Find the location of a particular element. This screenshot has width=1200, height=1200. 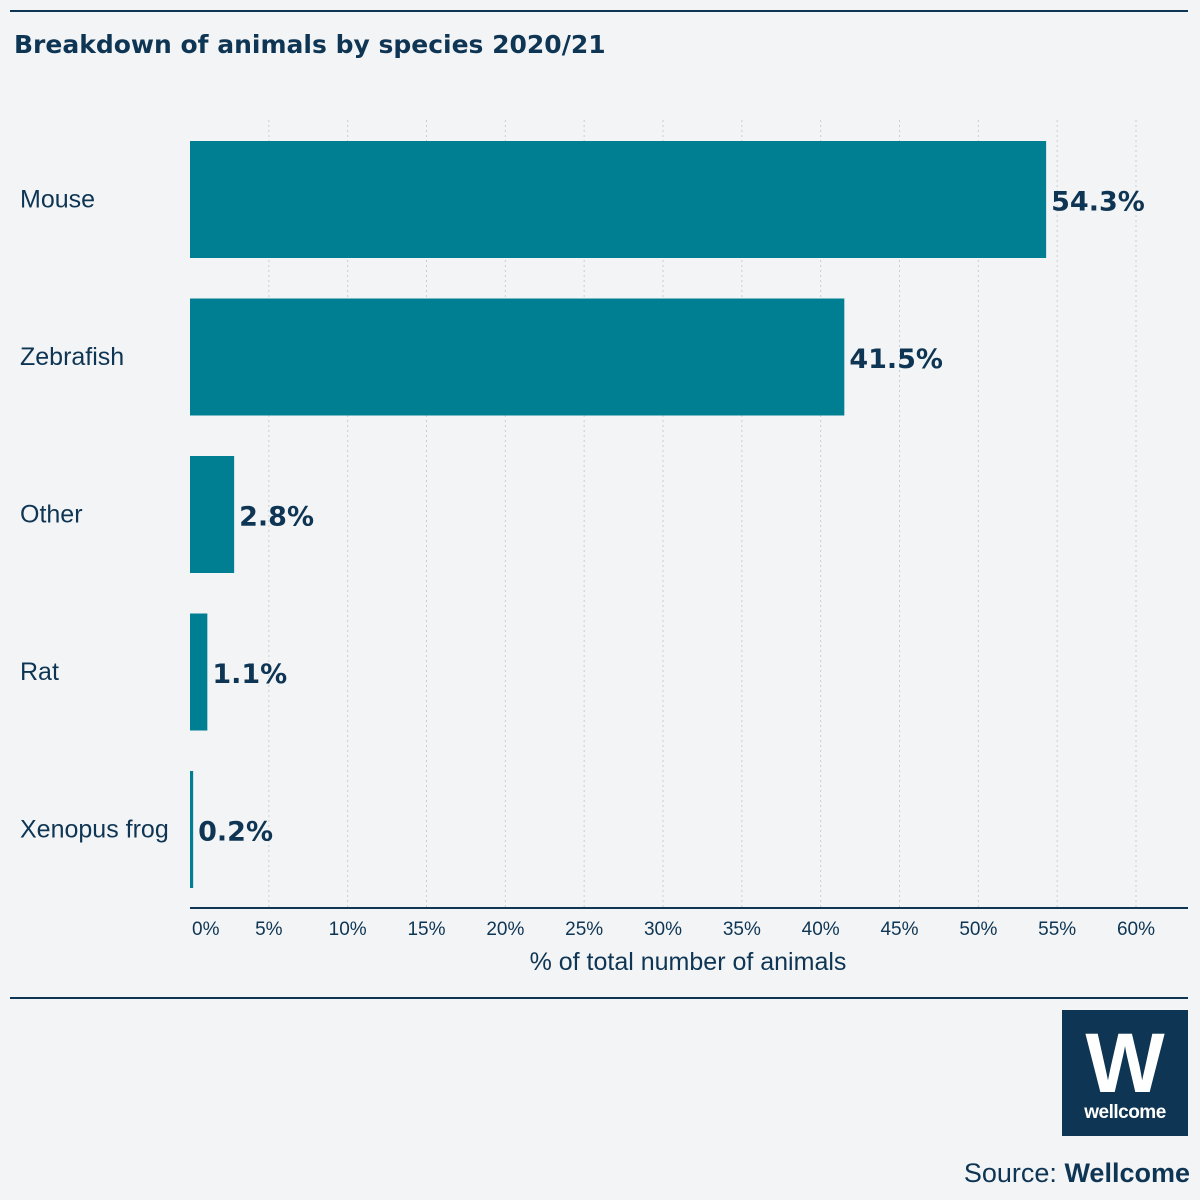

source-line: Source: Wellcome is located at coordinates (1077, 1173).